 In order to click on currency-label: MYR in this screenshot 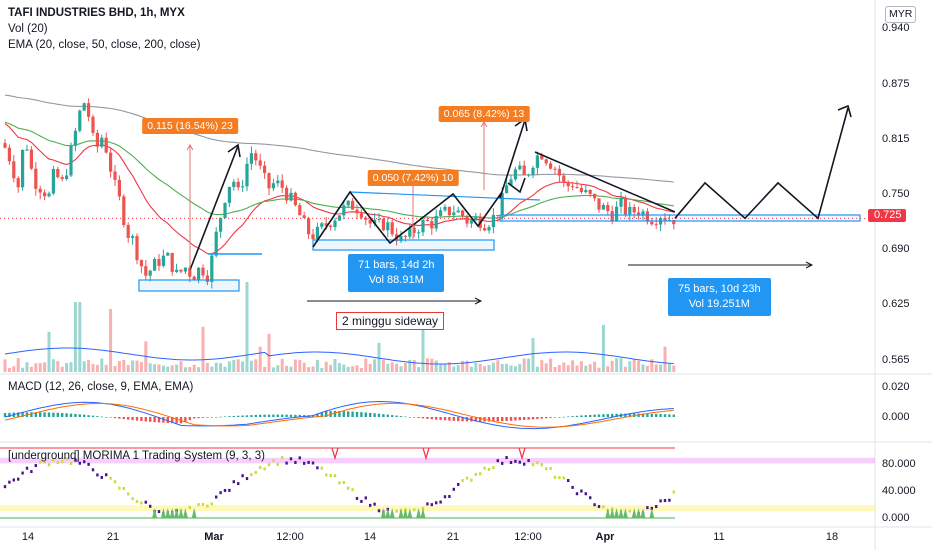, I will do `click(901, 14)`.